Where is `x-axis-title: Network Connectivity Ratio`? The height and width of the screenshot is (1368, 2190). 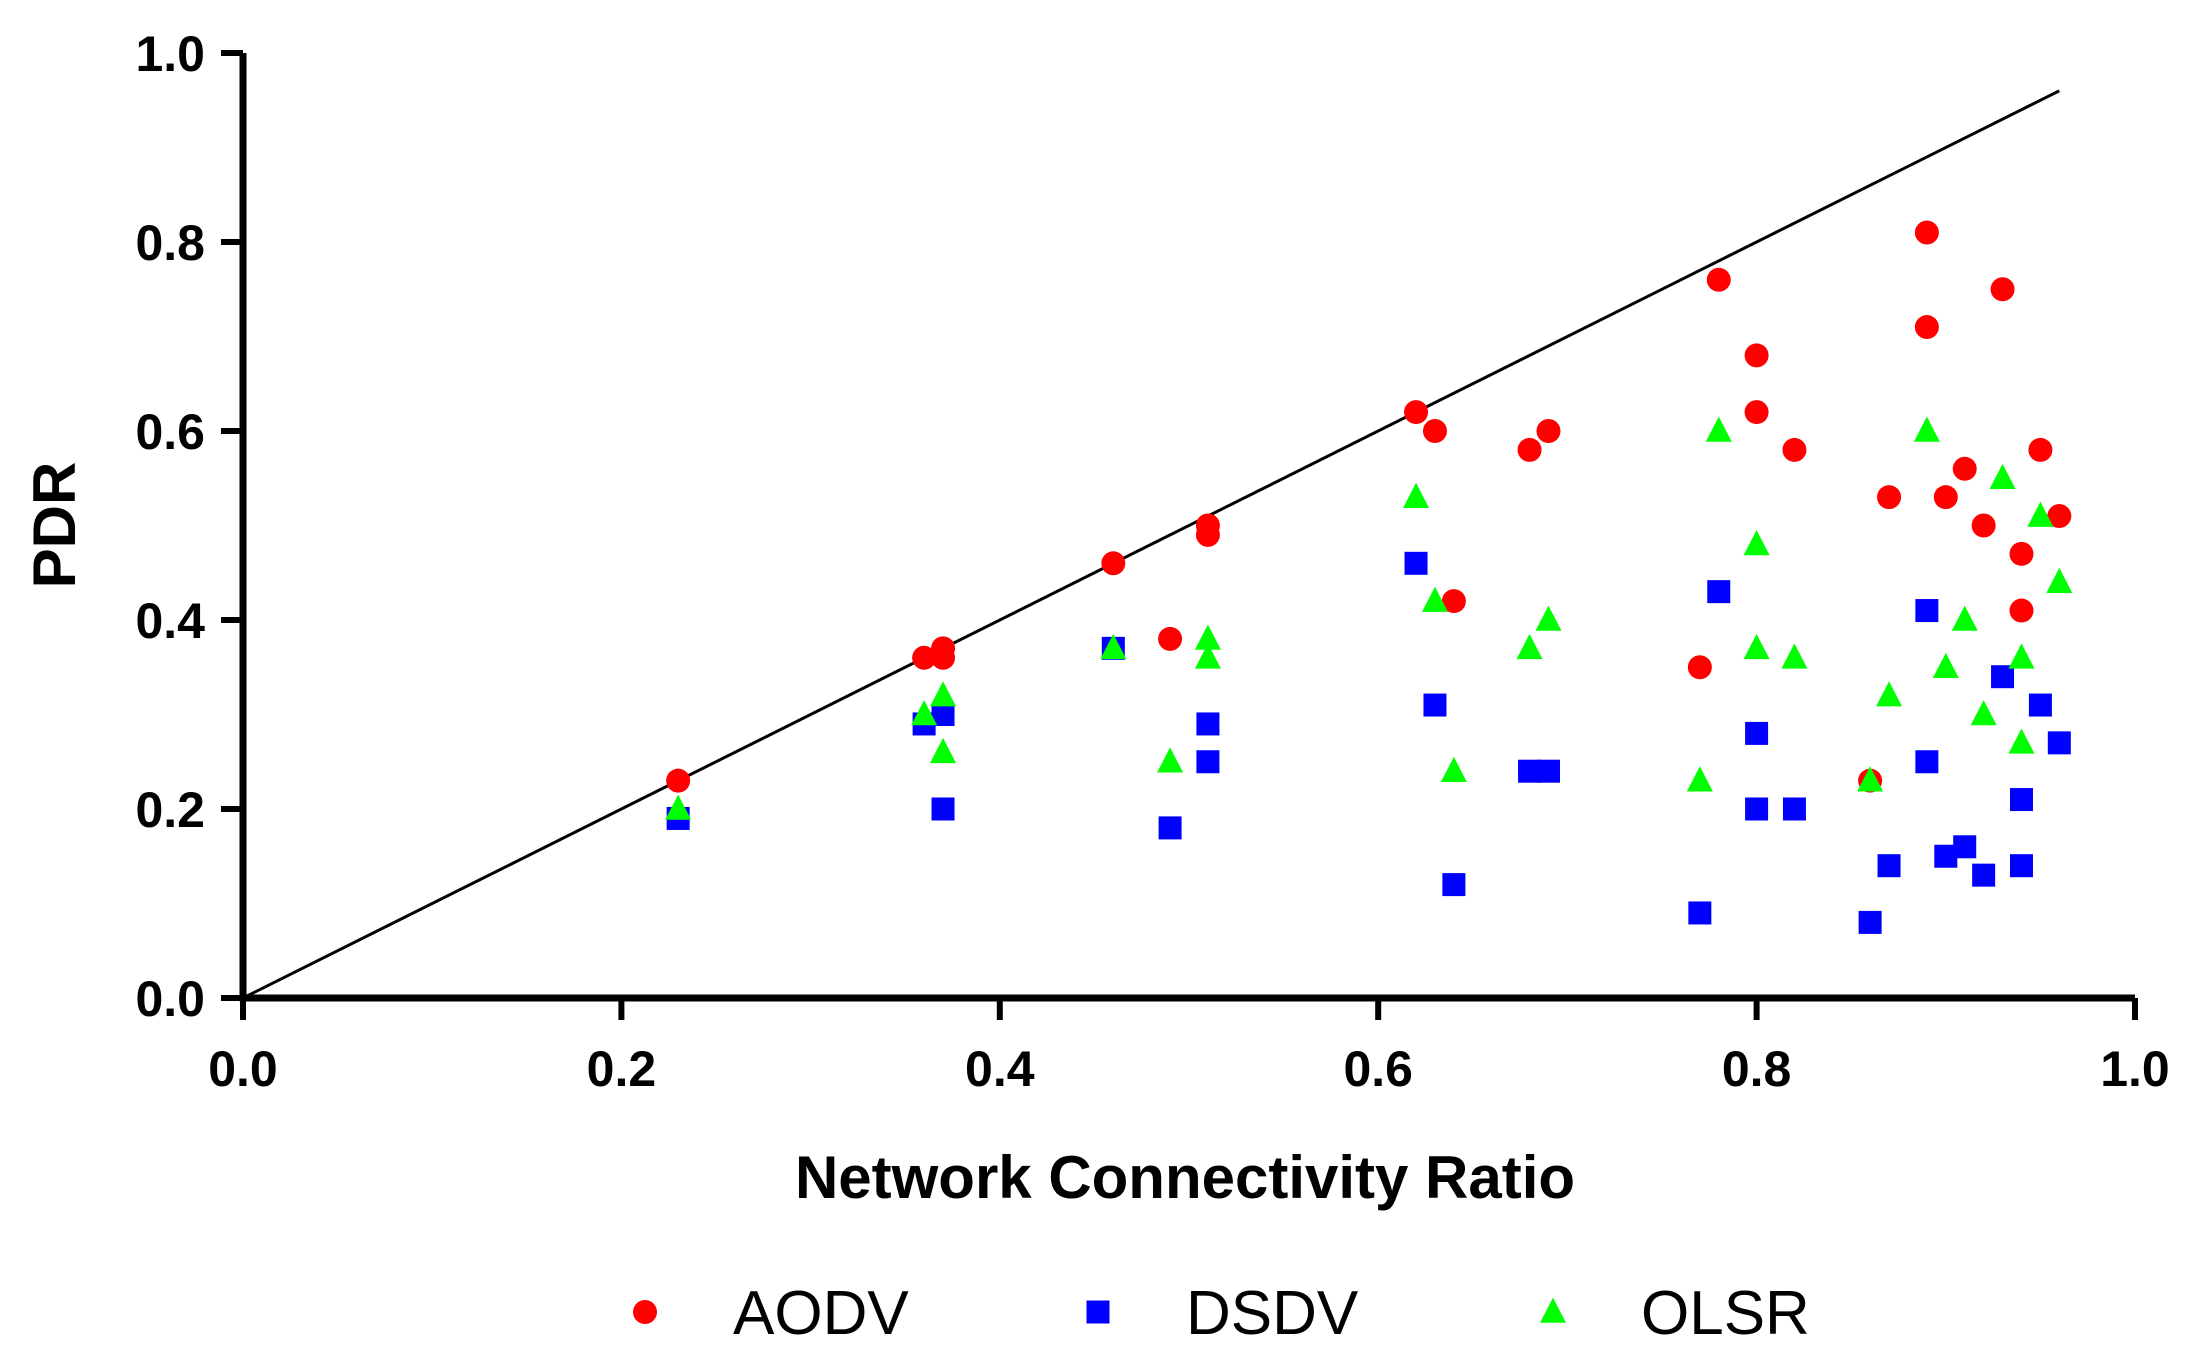 x-axis-title: Network Connectivity Ratio is located at coordinates (1185, 1177).